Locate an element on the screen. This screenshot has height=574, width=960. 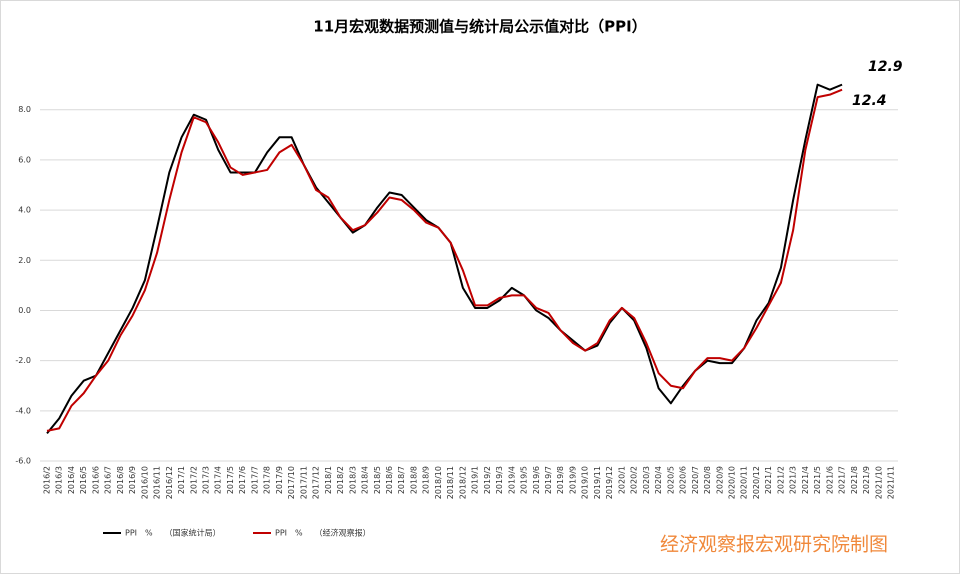
x-tick-label: 2016/12 is located at coordinates (169, 482).